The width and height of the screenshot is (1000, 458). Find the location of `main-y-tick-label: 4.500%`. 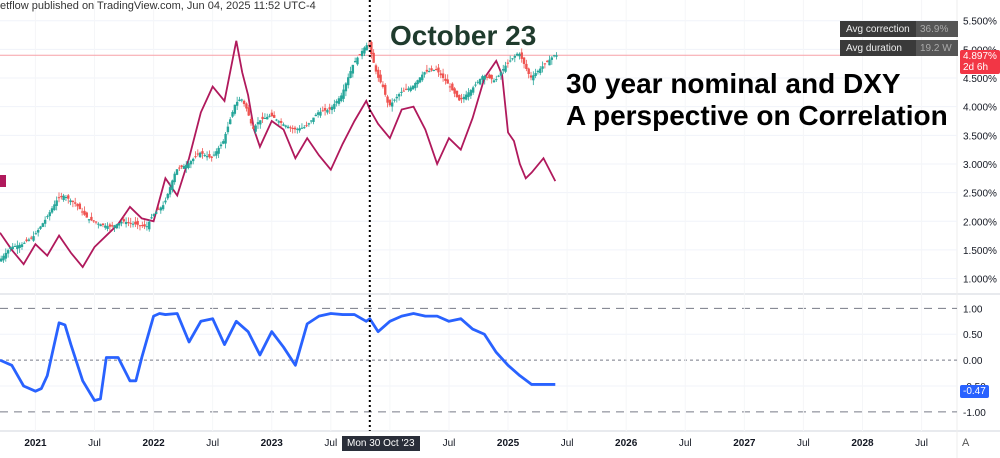

main-y-tick-label: 4.500% is located at coordinates (980, 79).